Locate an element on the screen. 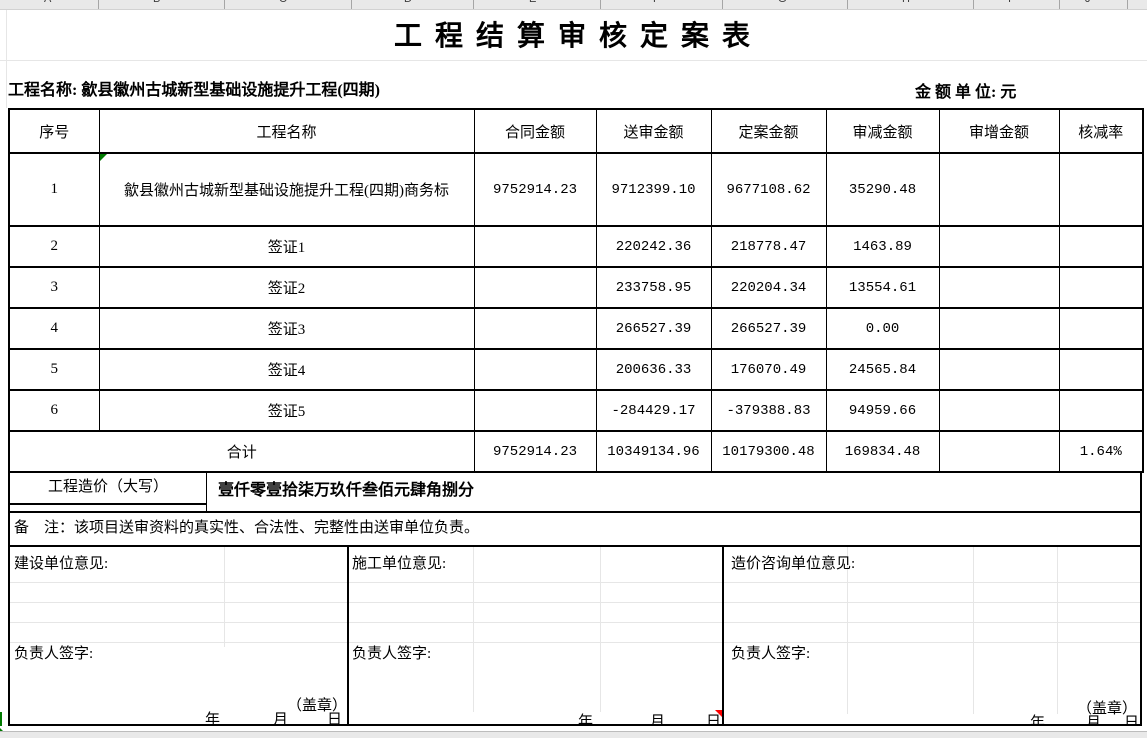 The height and width of the screenshot is (738, 1147). column-letter: B is located at coordinates (156, 2).